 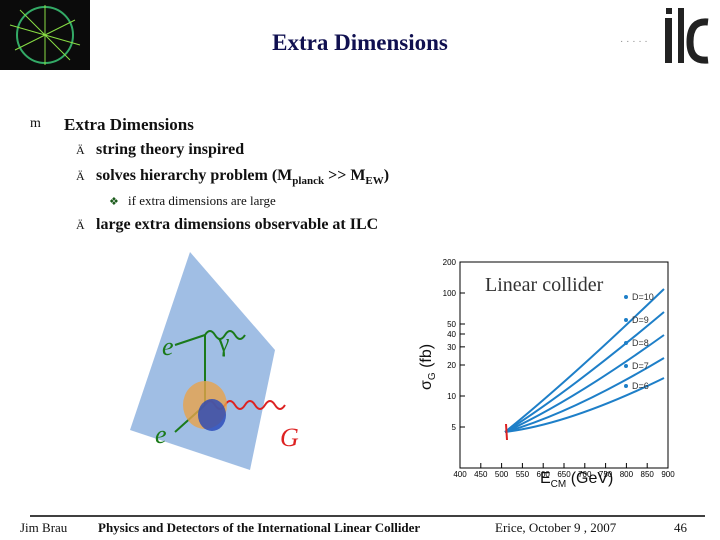 I want to click on text: >> M, so click(x=345, y=175).